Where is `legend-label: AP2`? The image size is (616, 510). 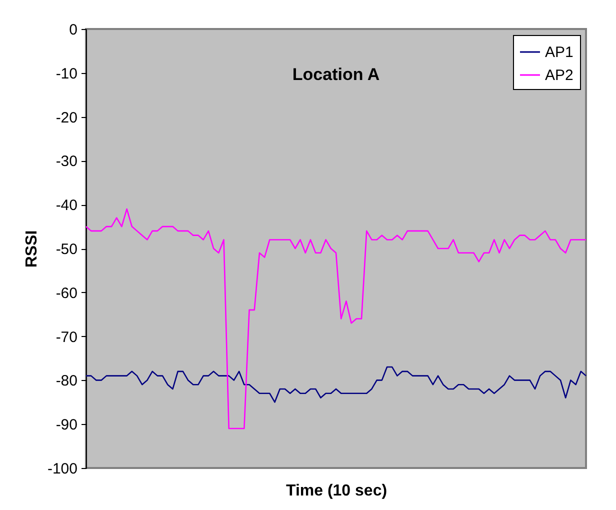
legend-label: AP2 is located at coordinates (559, 75).